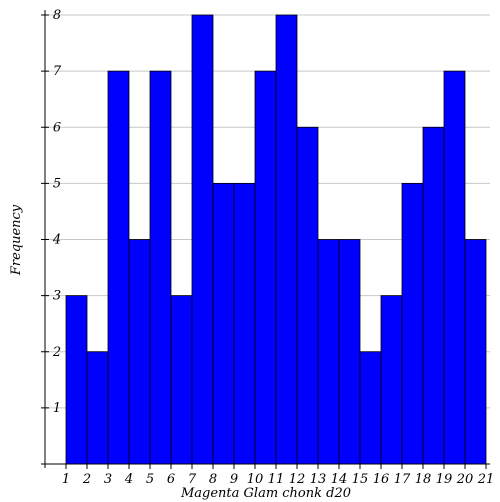  What do you see at coordinates (265, 493) in the screenshot?
I see `x-axis-title: Magenta Glam chonk d20` at bounding box center [265, 493].